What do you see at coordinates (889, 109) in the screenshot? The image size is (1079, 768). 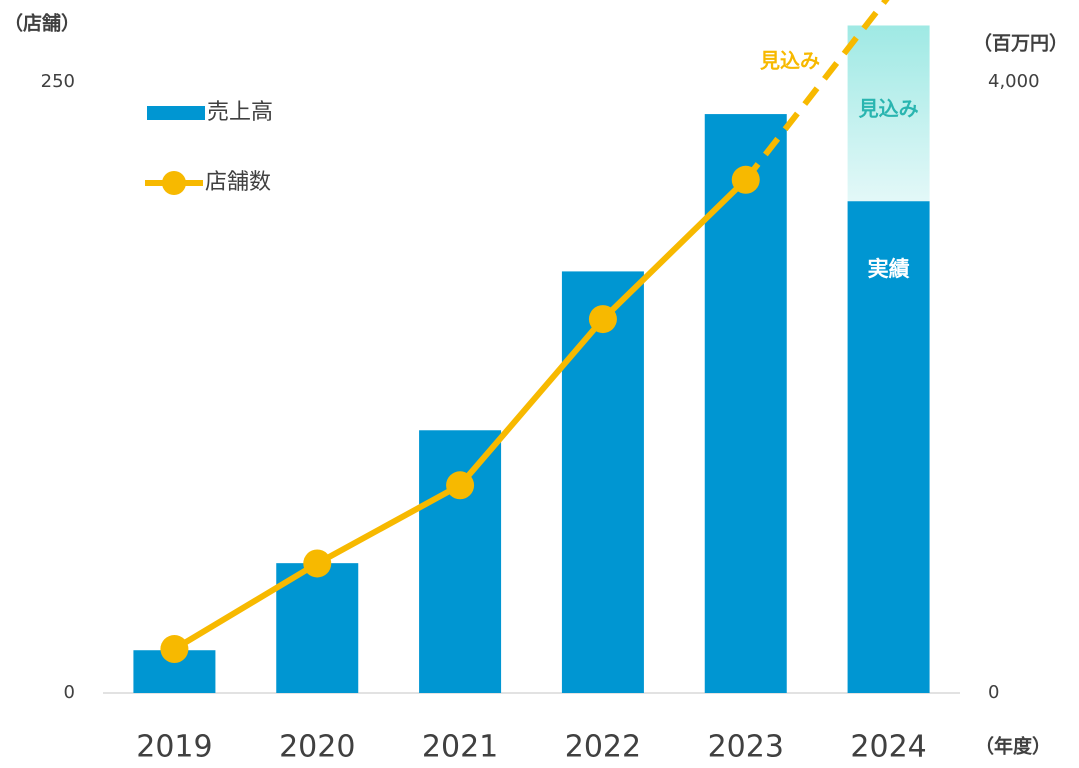 I see `forecast-bar-label: 見込み` at bounding box center [889, 109].